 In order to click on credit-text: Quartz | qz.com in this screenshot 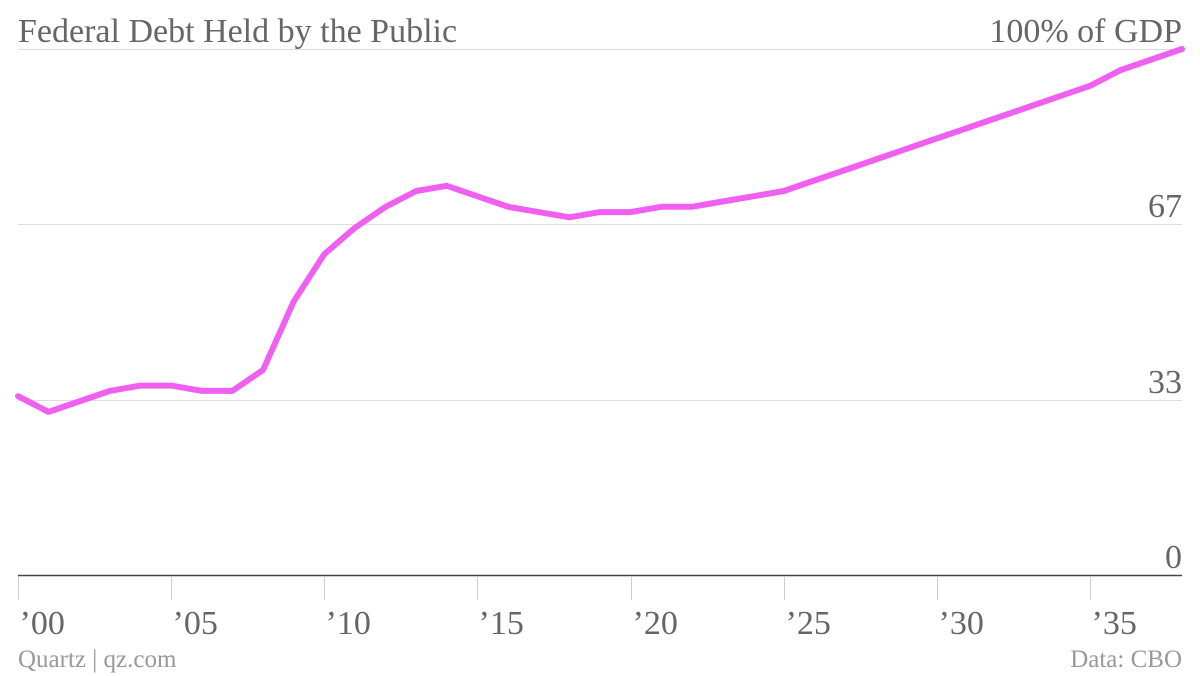, I will do `click(97, 659)`.